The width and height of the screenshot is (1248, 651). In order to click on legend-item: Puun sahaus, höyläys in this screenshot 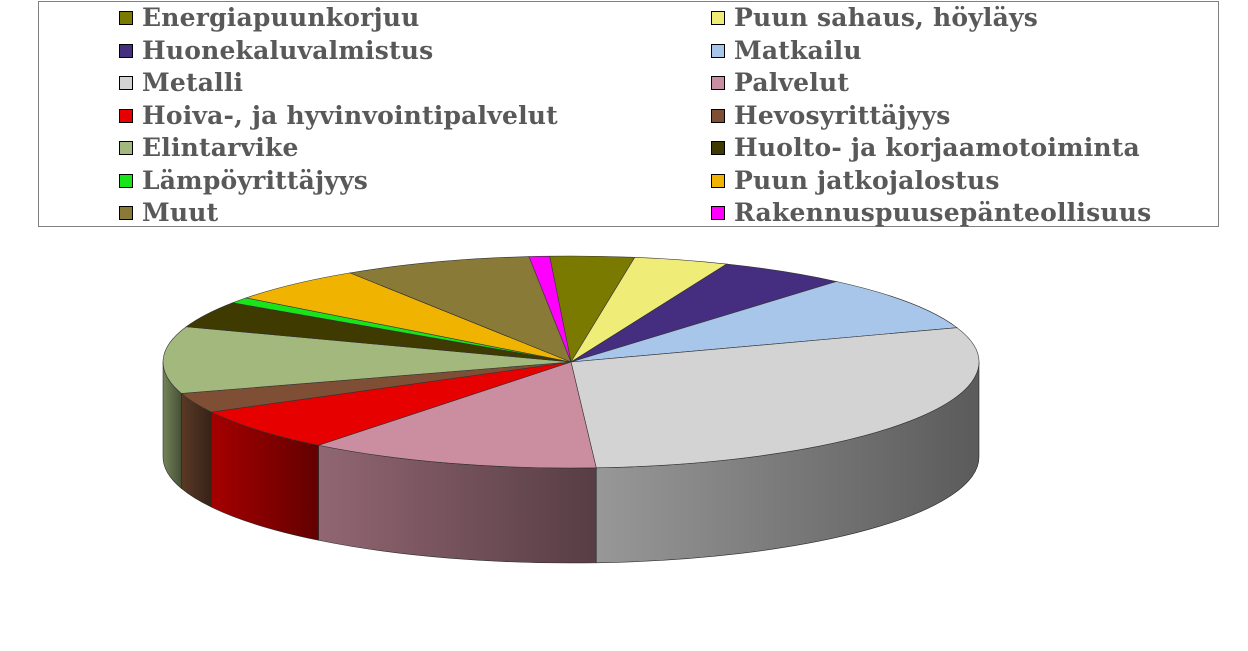, I will do `click(931, 18)`.